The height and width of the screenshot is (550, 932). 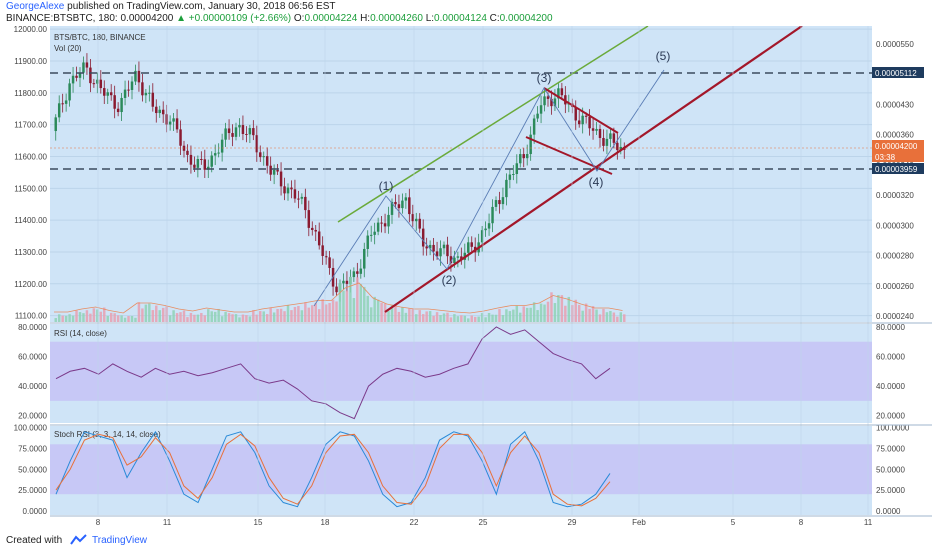 I want to click on last-price: 0.00004200, so click(x=147, y=18).